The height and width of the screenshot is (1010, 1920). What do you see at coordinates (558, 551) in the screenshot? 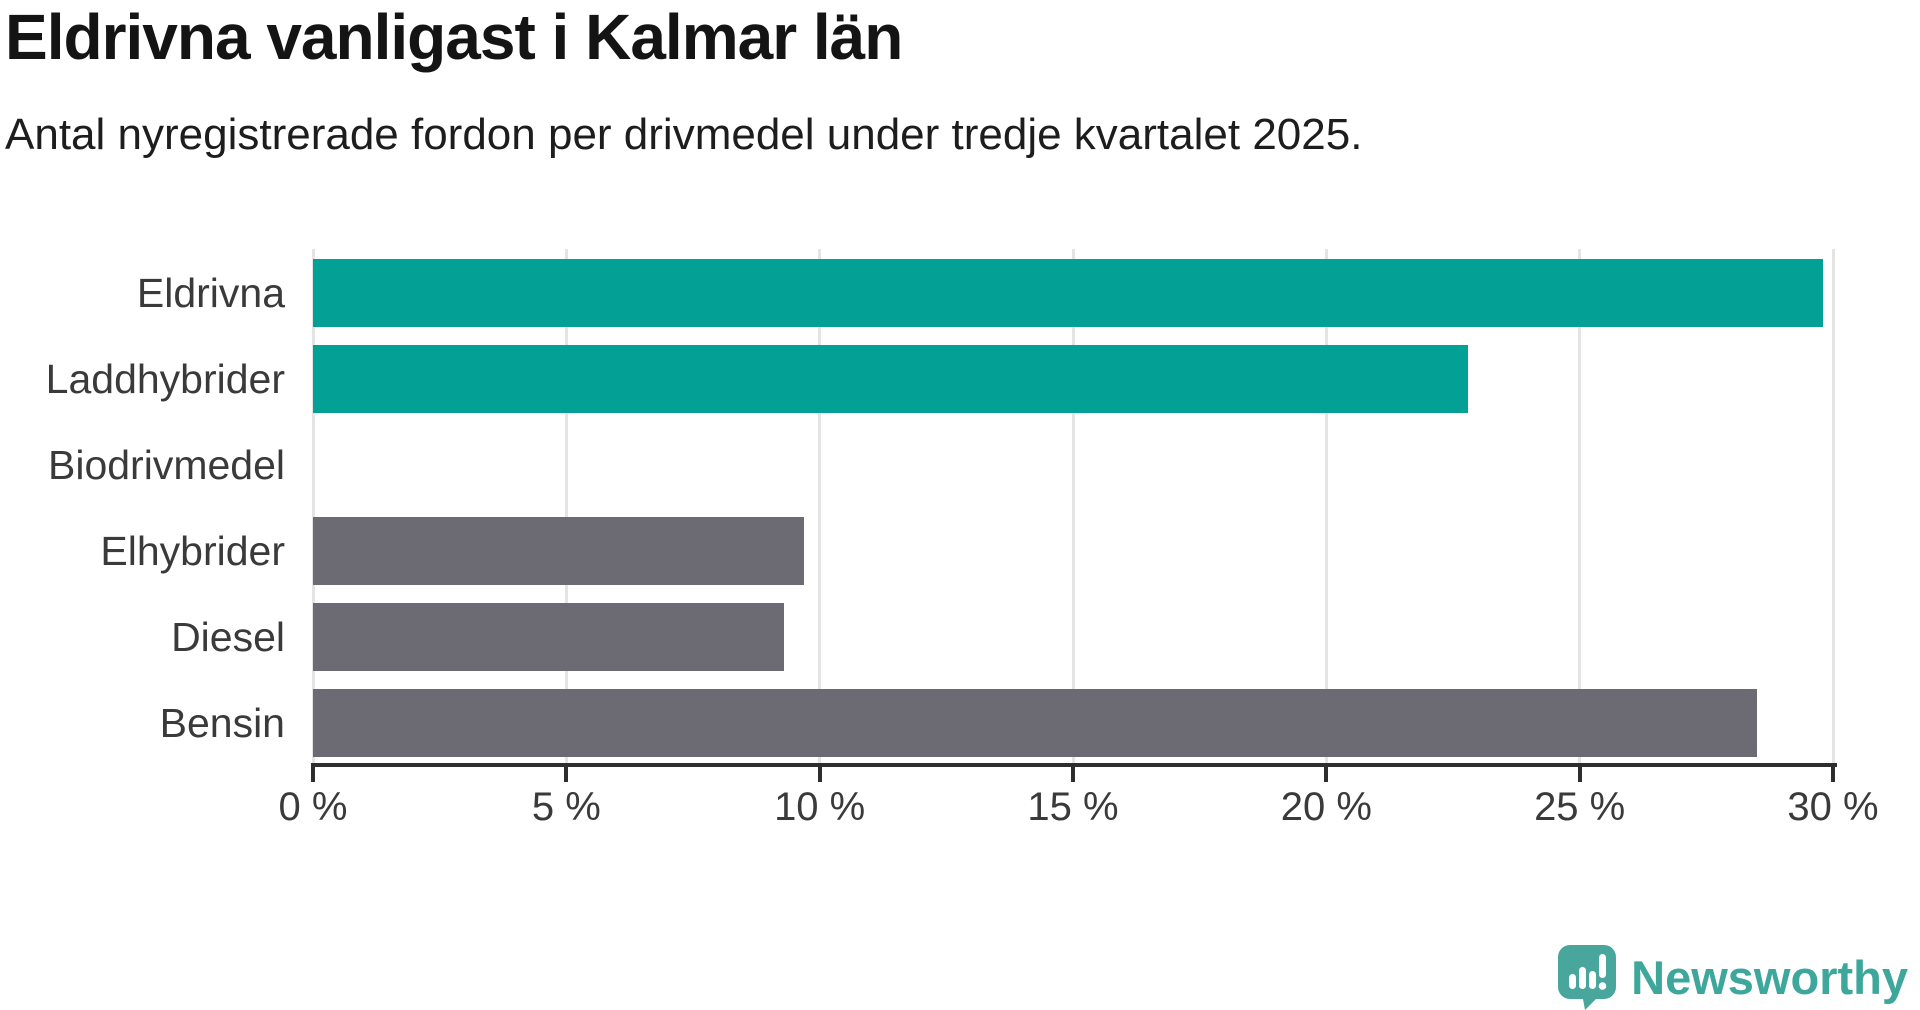
I see `bar-elhybrider` at bounding box center [558, 551].